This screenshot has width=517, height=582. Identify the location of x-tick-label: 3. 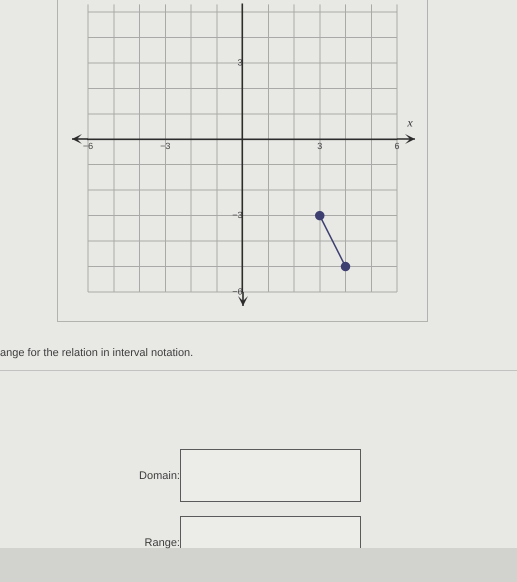
(319, 146).